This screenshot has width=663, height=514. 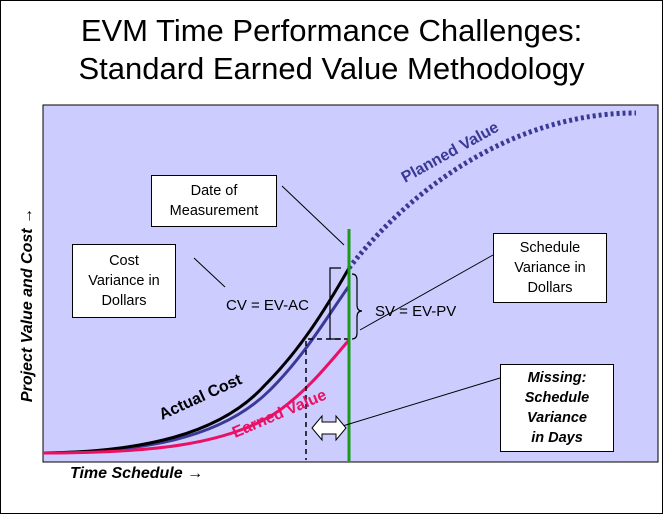 I want to click on cv-box-line-3: Dollars, so click(x=124, y=301).